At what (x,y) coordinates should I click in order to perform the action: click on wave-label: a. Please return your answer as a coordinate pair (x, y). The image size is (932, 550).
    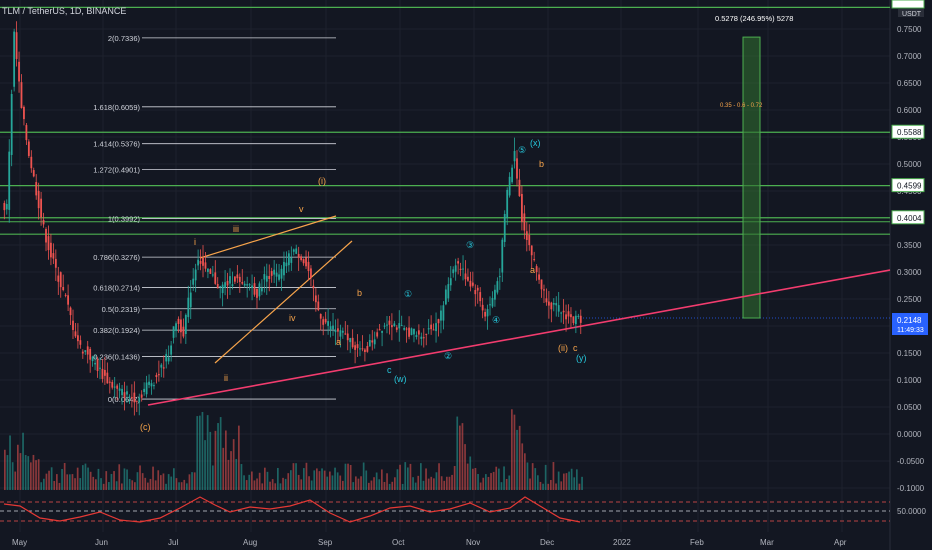
    Looking at the image, I should click on (338, 342).